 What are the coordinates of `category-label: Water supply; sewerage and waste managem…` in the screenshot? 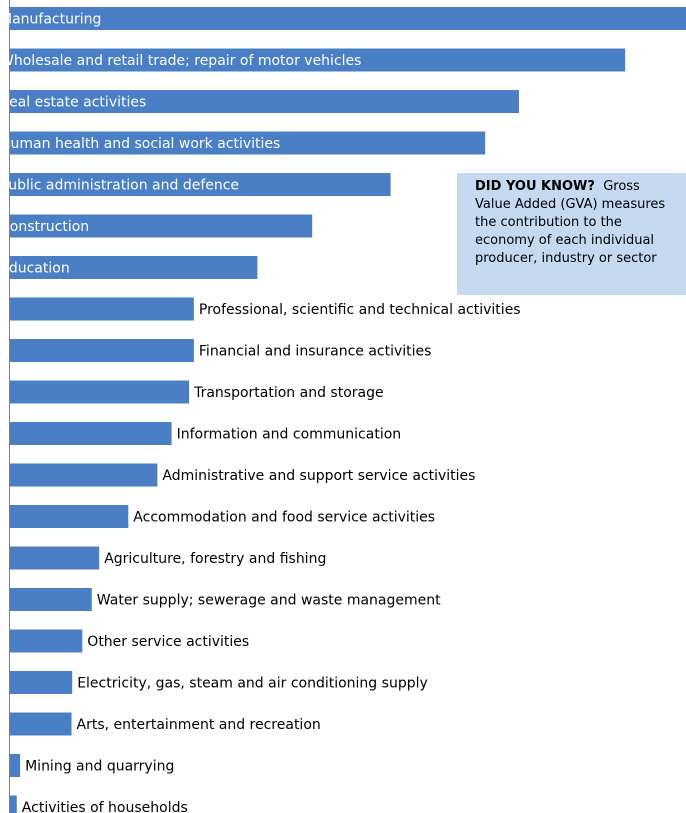 It's located at (269, 601).